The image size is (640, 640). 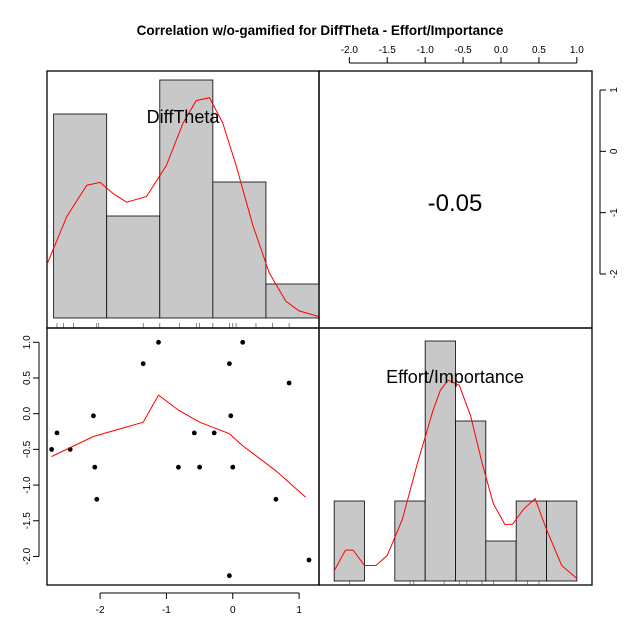 I want to click on top-x-axis: -2.0 -1.5 -1.0 -0.5 0.0 0.5 1.0, so click(x=463, y=54).